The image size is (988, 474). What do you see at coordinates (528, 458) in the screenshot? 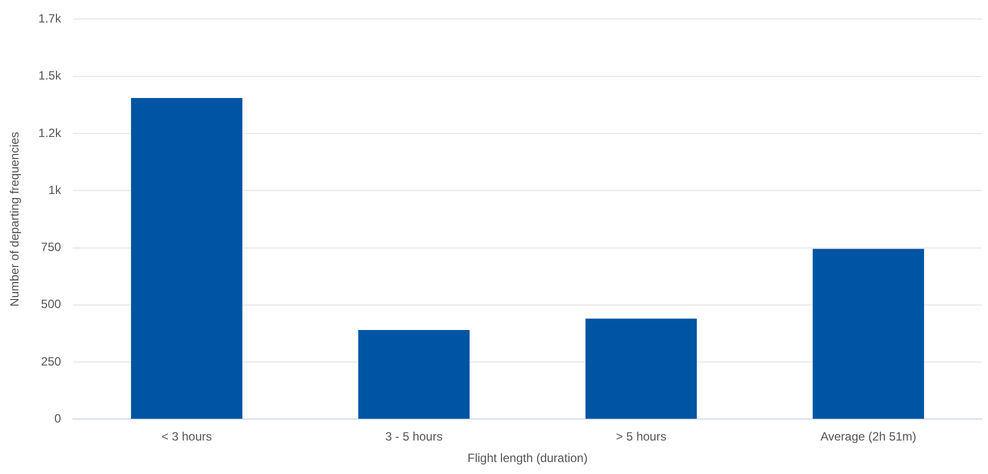
I see `x-axis-title: Flight length (duration)` at bounding box center [528, 458].